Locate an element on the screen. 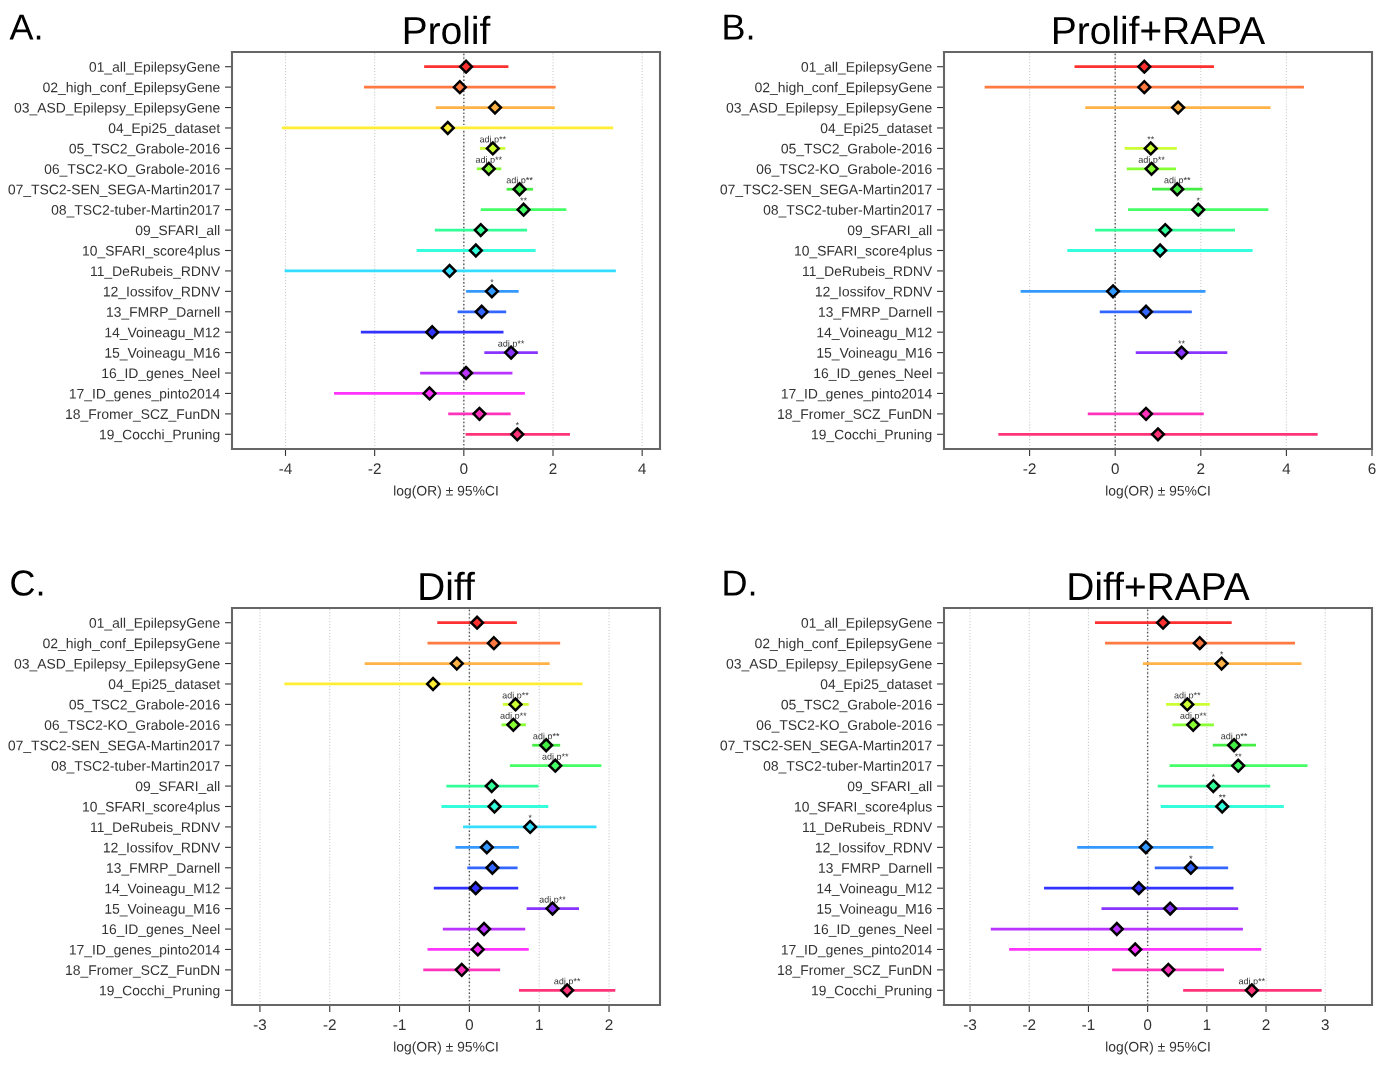  y-tick-label: 05_TSC2_Grabole-2016 is located at coordinates (144, 150).